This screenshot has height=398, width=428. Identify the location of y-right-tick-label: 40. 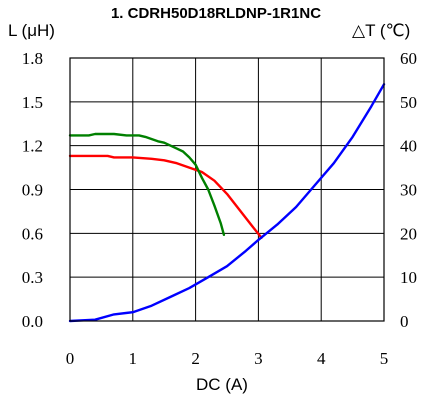
(408, 146).